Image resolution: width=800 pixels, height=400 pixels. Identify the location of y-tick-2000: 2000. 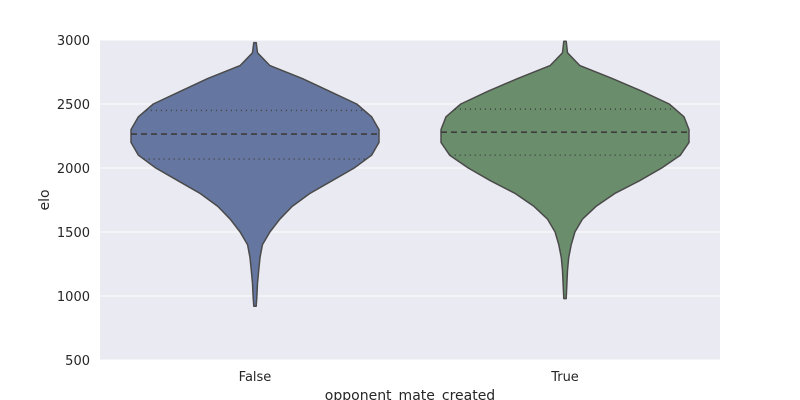
(73, 169).